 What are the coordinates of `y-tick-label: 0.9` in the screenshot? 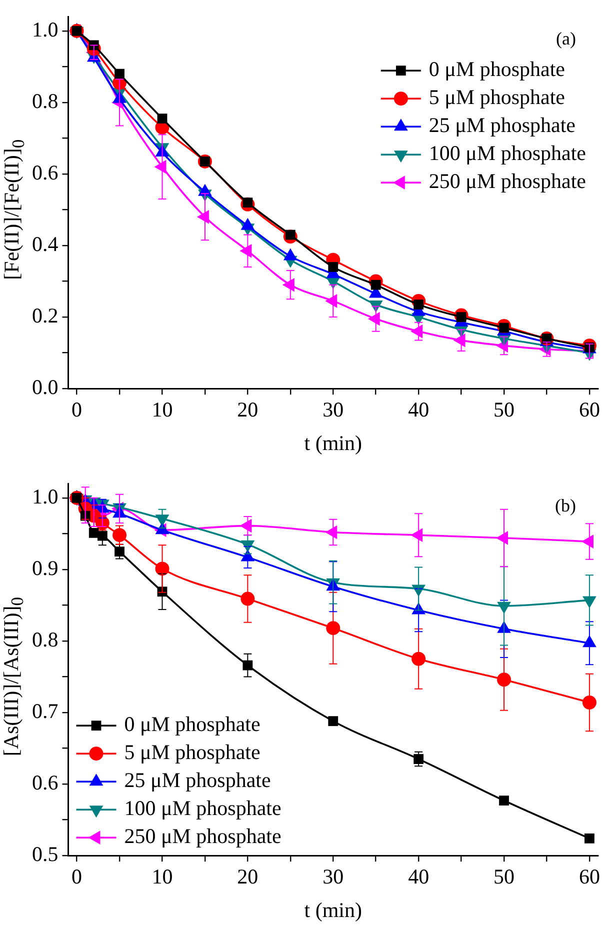 It's located at (45, 568).